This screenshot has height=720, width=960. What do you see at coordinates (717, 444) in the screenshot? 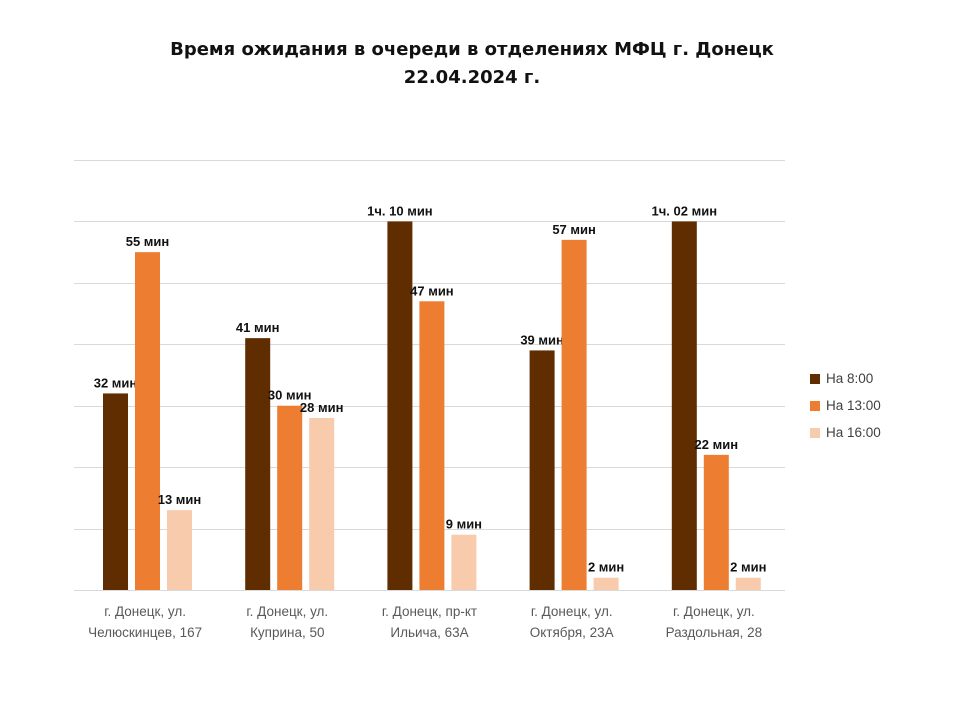
I see `data-label: 22 мин` at bounding box center [717, 444].